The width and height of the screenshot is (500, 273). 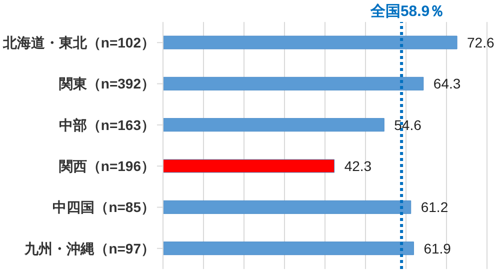 What do you see at coordinates (89, 248) in the screenshot?
I see `y-tick-label: 九州・沖縄（n=97）` at bounding box center [89, 248].